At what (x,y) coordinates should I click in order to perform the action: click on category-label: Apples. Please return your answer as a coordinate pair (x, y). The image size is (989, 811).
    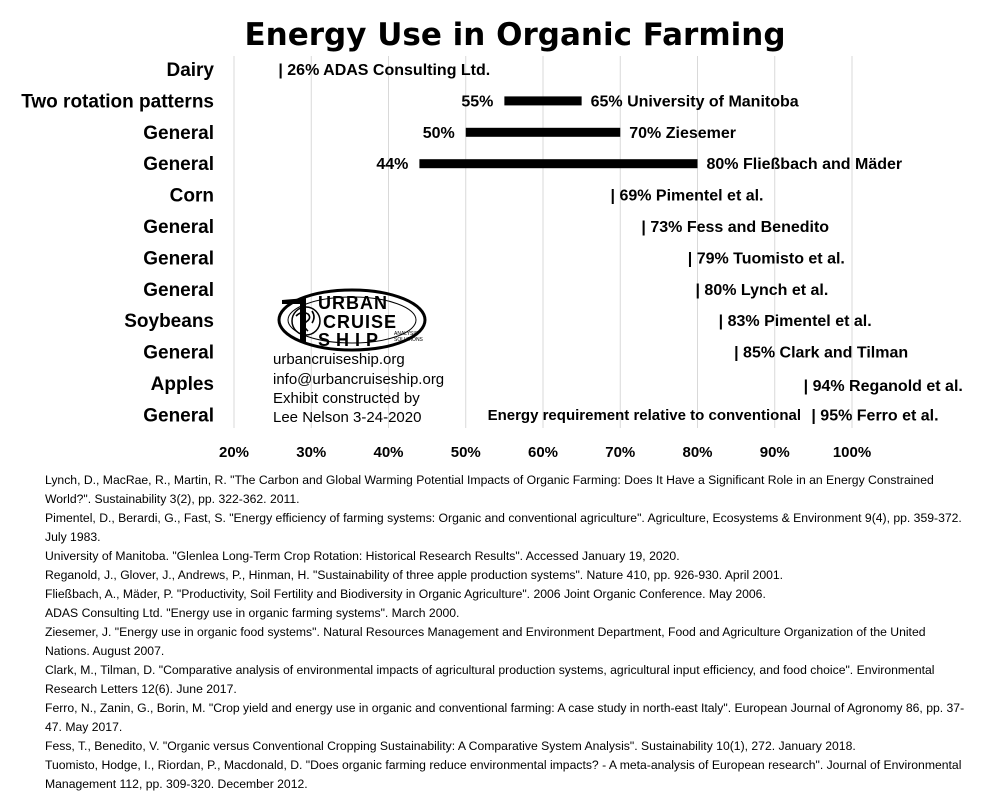
    Looking at the image, I should click on (182, 384).